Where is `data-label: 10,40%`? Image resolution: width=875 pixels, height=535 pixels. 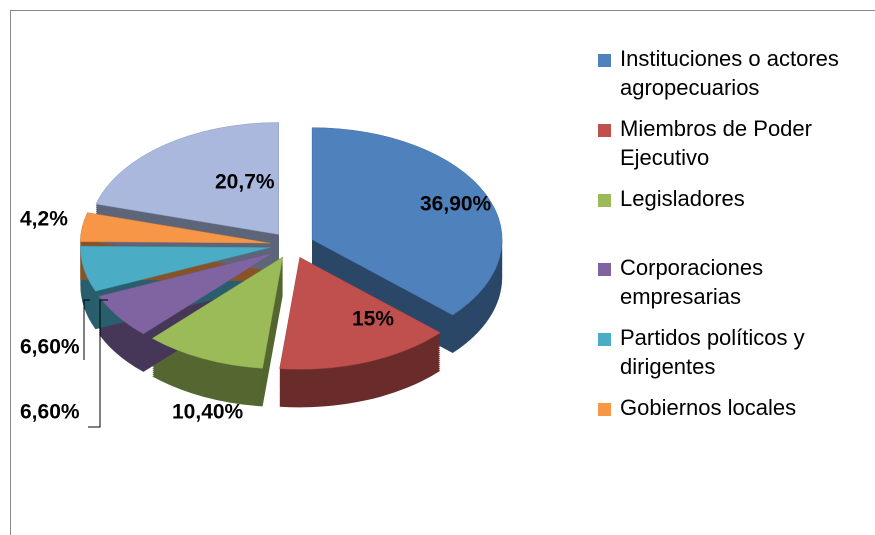
data-label: 10,40% is located at coordinates (208, 412).